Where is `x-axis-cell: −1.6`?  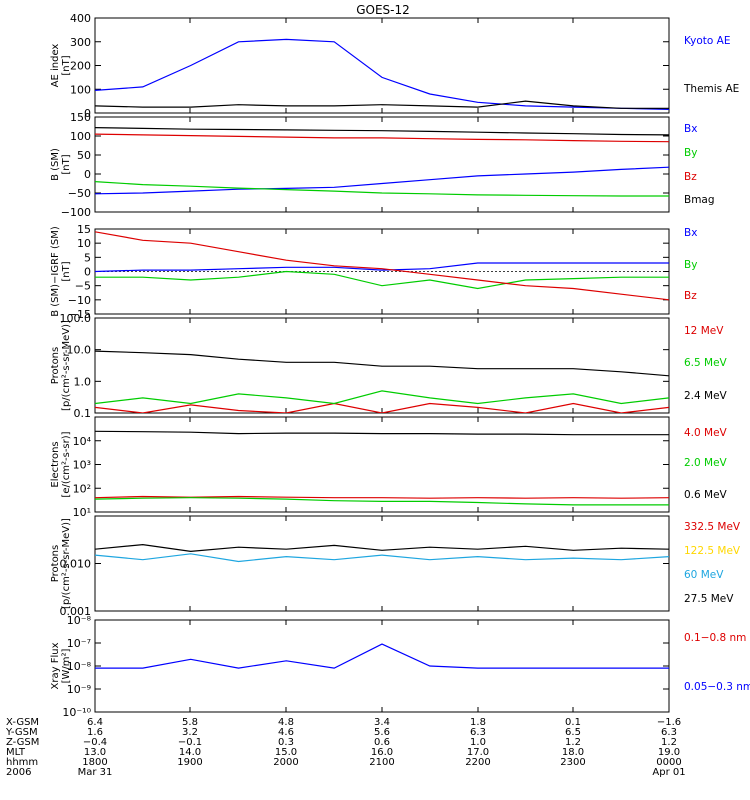 x-axis-cell: −1.6 is located at coordinates (669, 722).